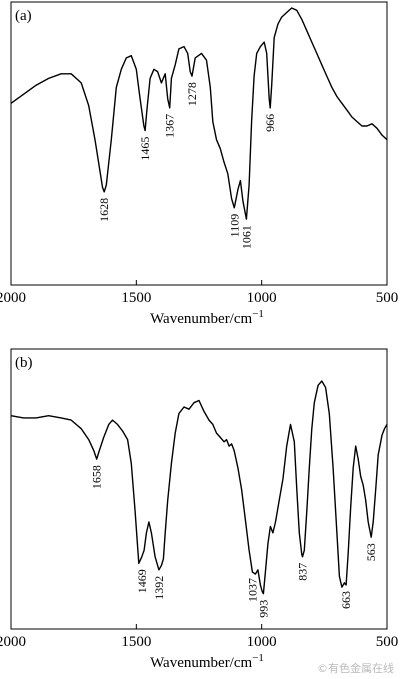 The height and width of the screenshot is (679, 400). Describe the element at coordinates (371, 552) in the screenshot. I see `peak-label: 563` at that location.